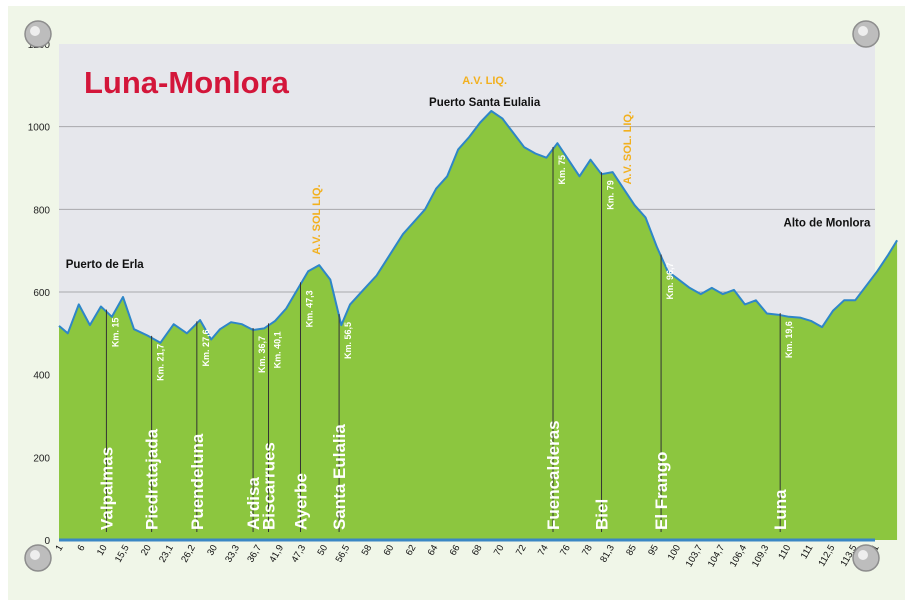 This screenshot has height=610, width=913. I want to click on x-tick-label: 70, so click(499, 550).